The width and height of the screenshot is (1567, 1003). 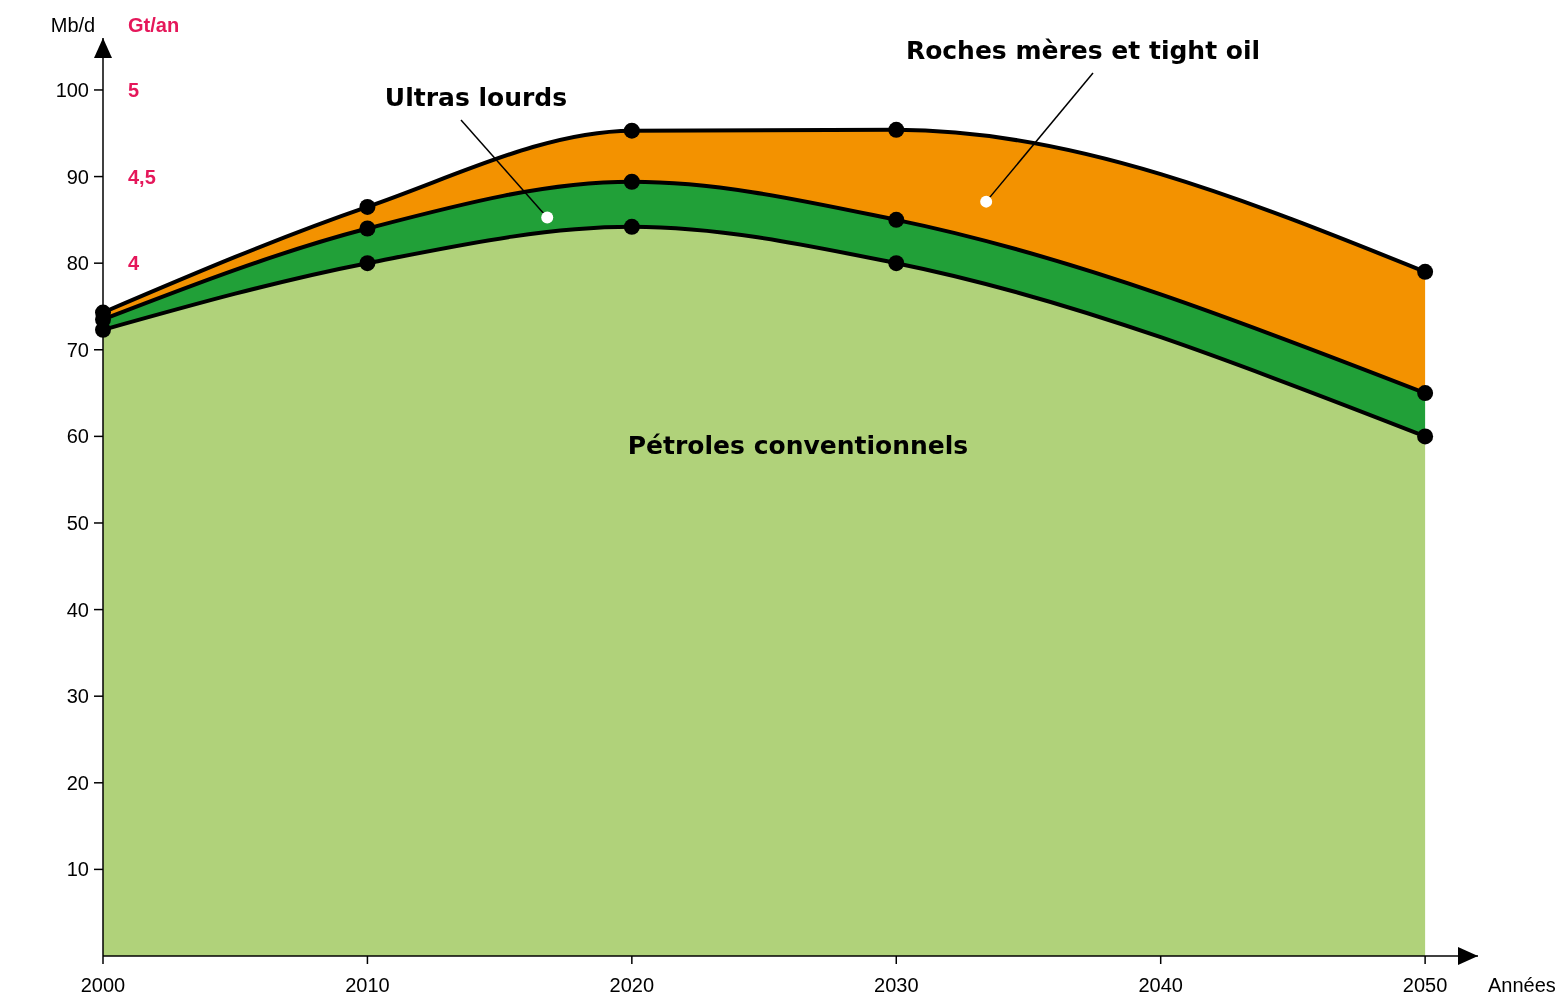 I want to click on x-tick-label: 2010, so click(x=367, y=985).